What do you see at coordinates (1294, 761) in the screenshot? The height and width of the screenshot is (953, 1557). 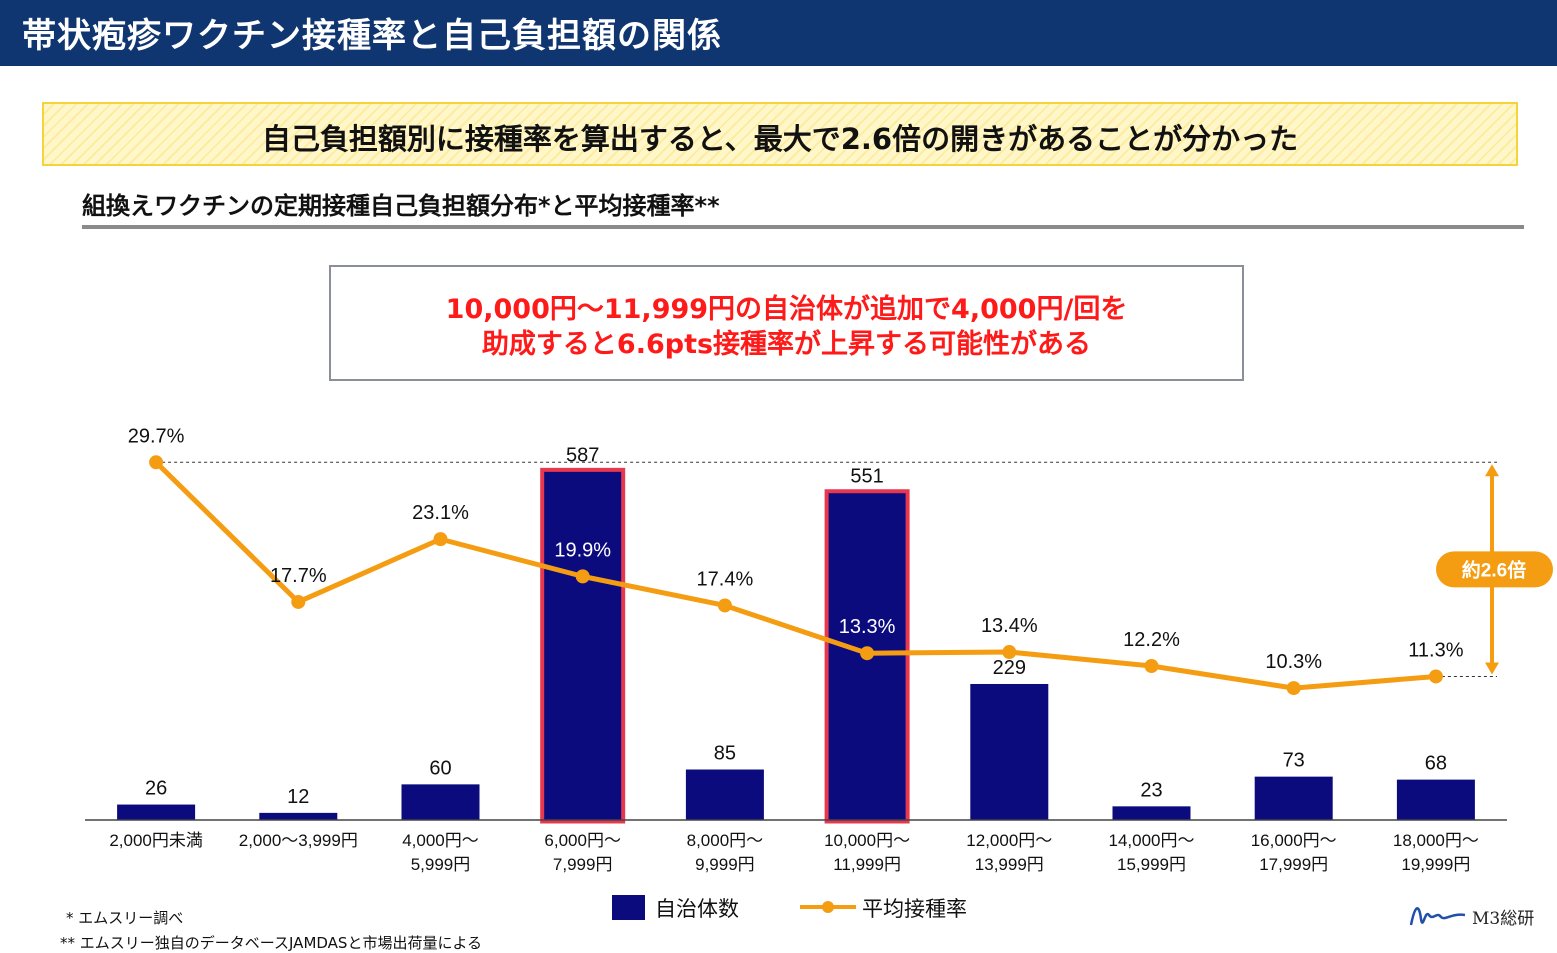 I see `bar-label-8: 73` at bounding box center [1294, 761].